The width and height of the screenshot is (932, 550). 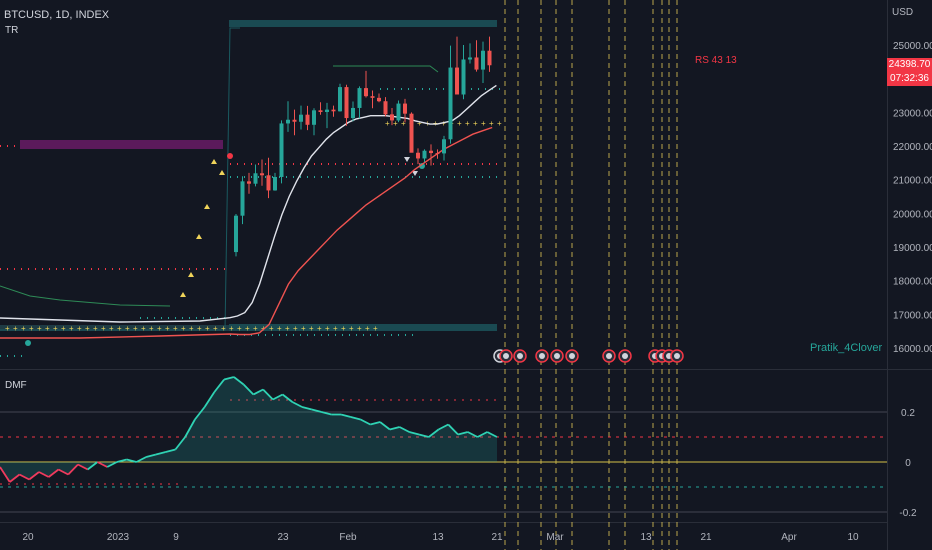 I want to click on indicator-dmf-label: DMF, so click(x=16, y=385).